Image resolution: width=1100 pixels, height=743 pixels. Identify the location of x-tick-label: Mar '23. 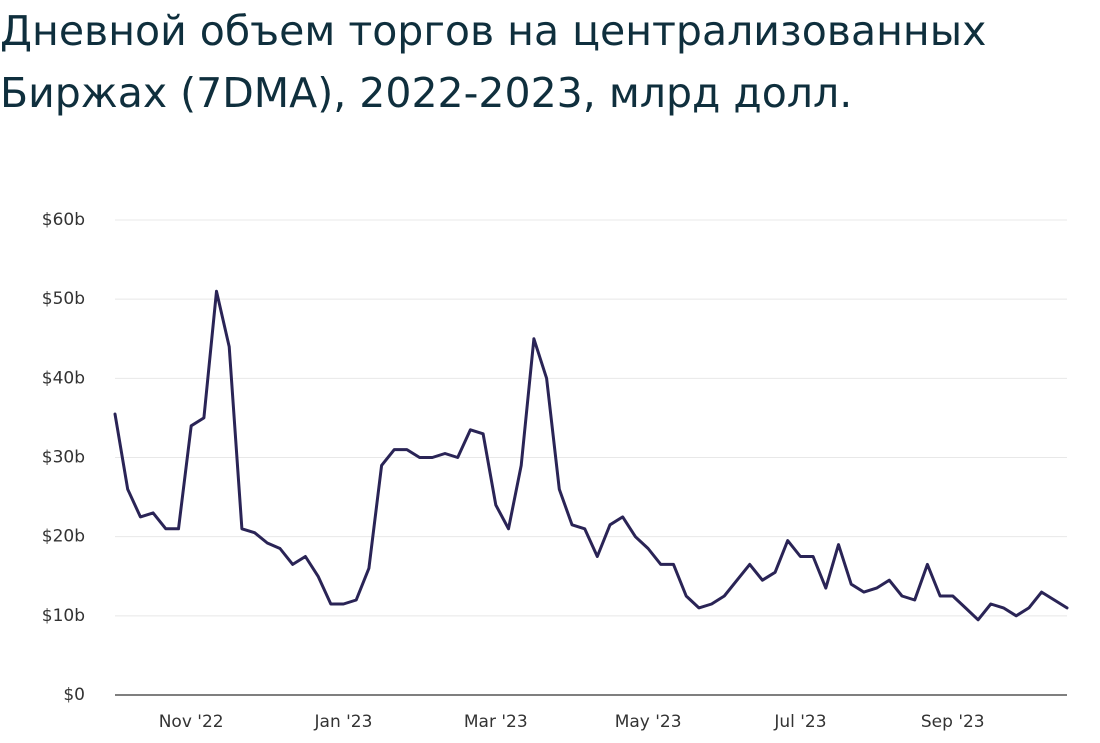
(496, 722).